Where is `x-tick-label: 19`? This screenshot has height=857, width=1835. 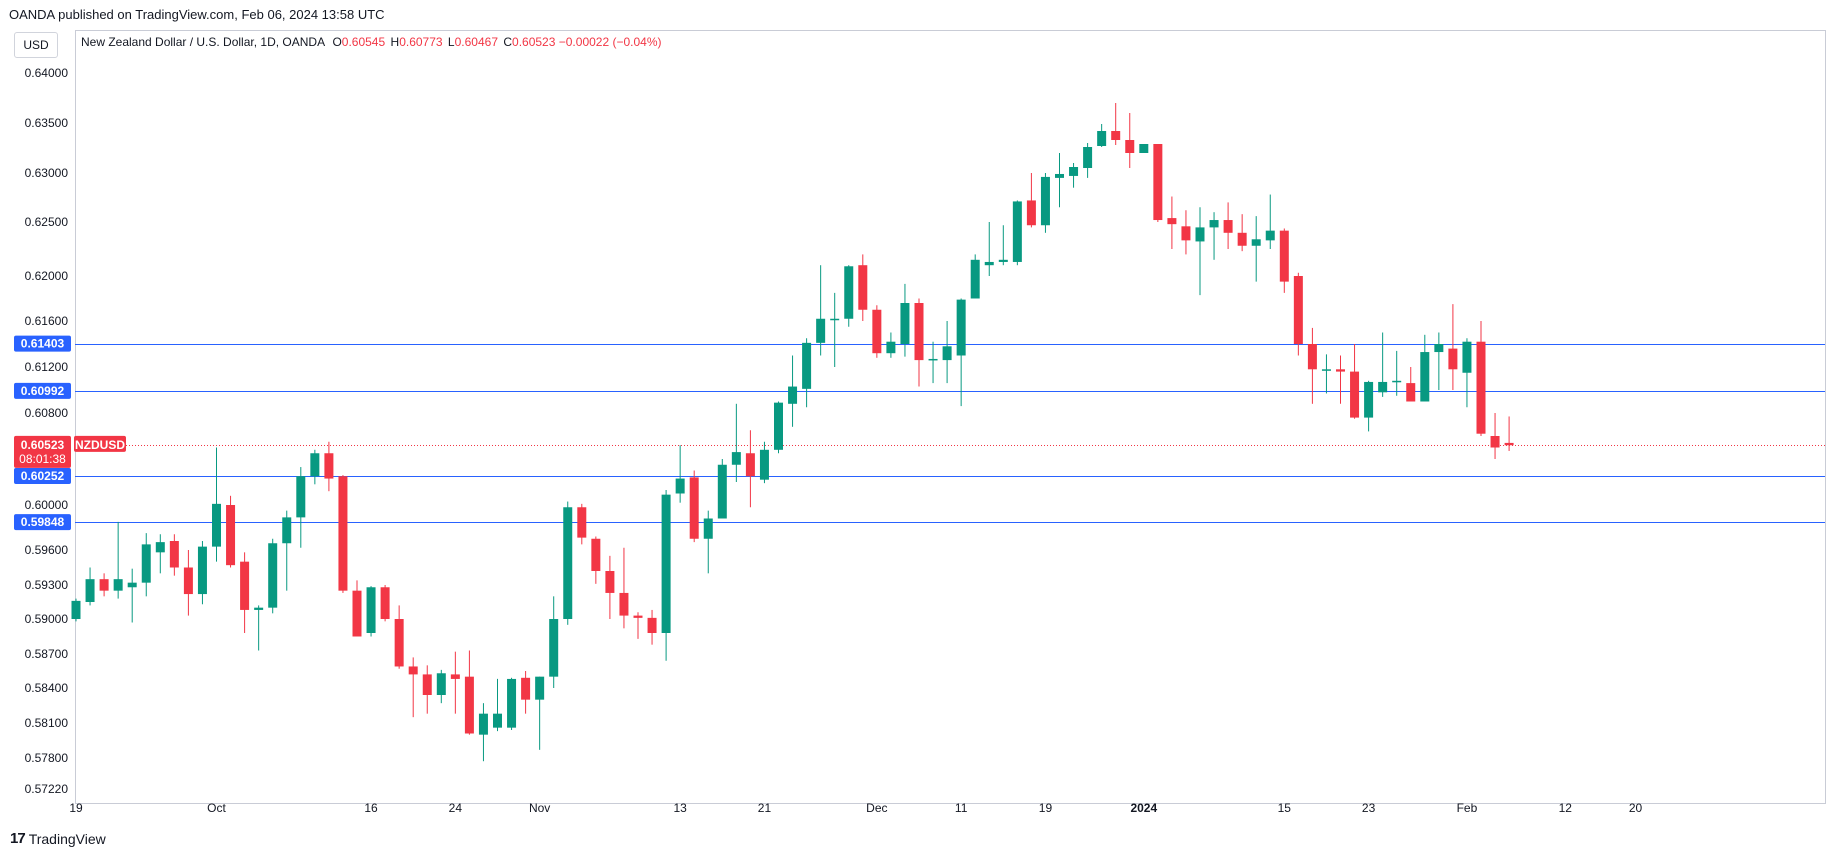 x-tick-label: 19 is located at coordinates (76, 808).